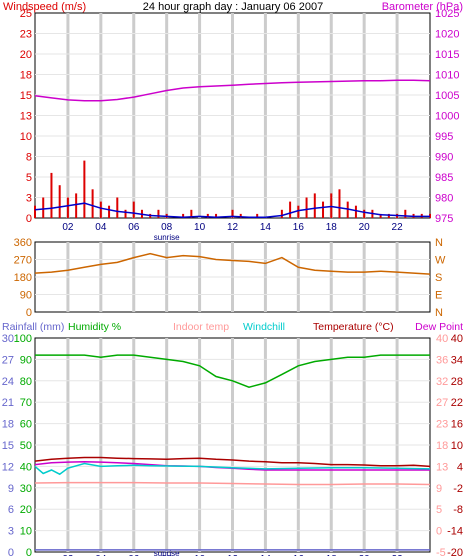  Describe the element at coordinates (8, 403) in the screenshot. I see `rainfall-tick-label: 21` at that location.